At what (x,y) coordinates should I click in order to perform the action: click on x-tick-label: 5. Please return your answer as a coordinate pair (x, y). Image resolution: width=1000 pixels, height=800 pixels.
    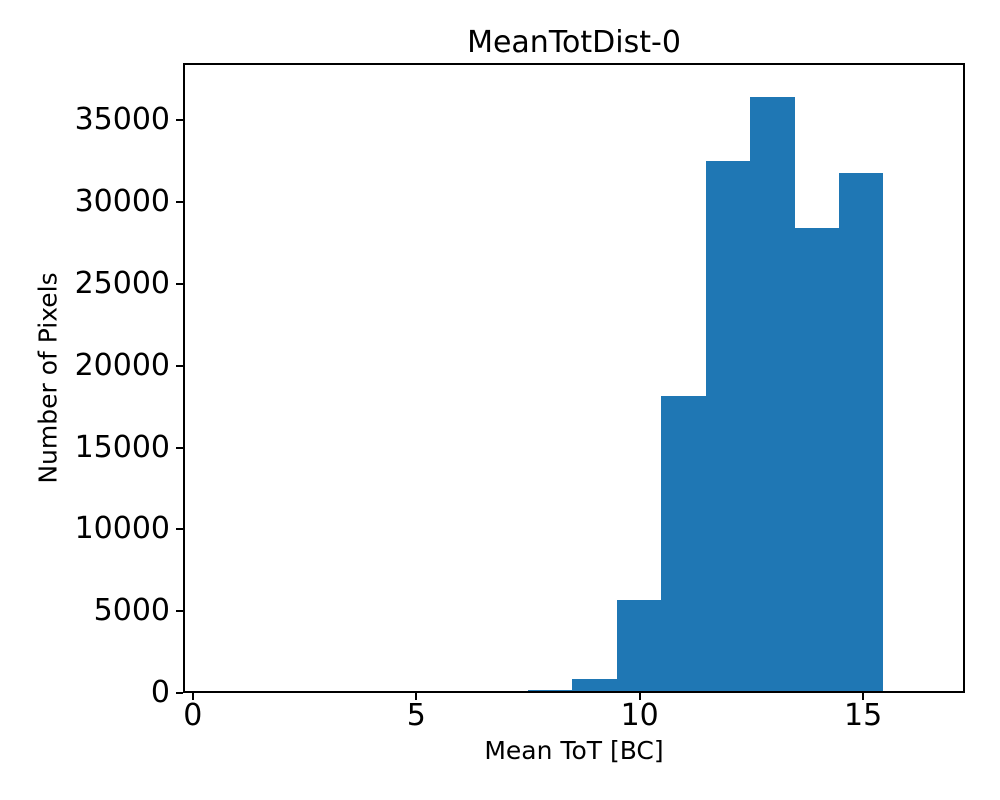
    Looking at the image, I should click on (416, 715).